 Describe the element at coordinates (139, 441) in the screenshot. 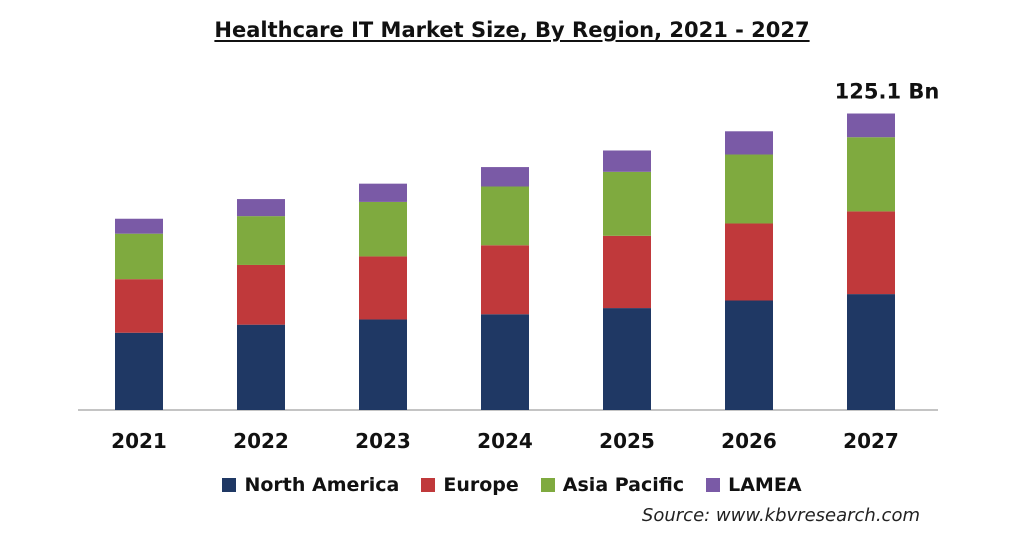

I see `x-tick-label-2021: 2021` at that location.